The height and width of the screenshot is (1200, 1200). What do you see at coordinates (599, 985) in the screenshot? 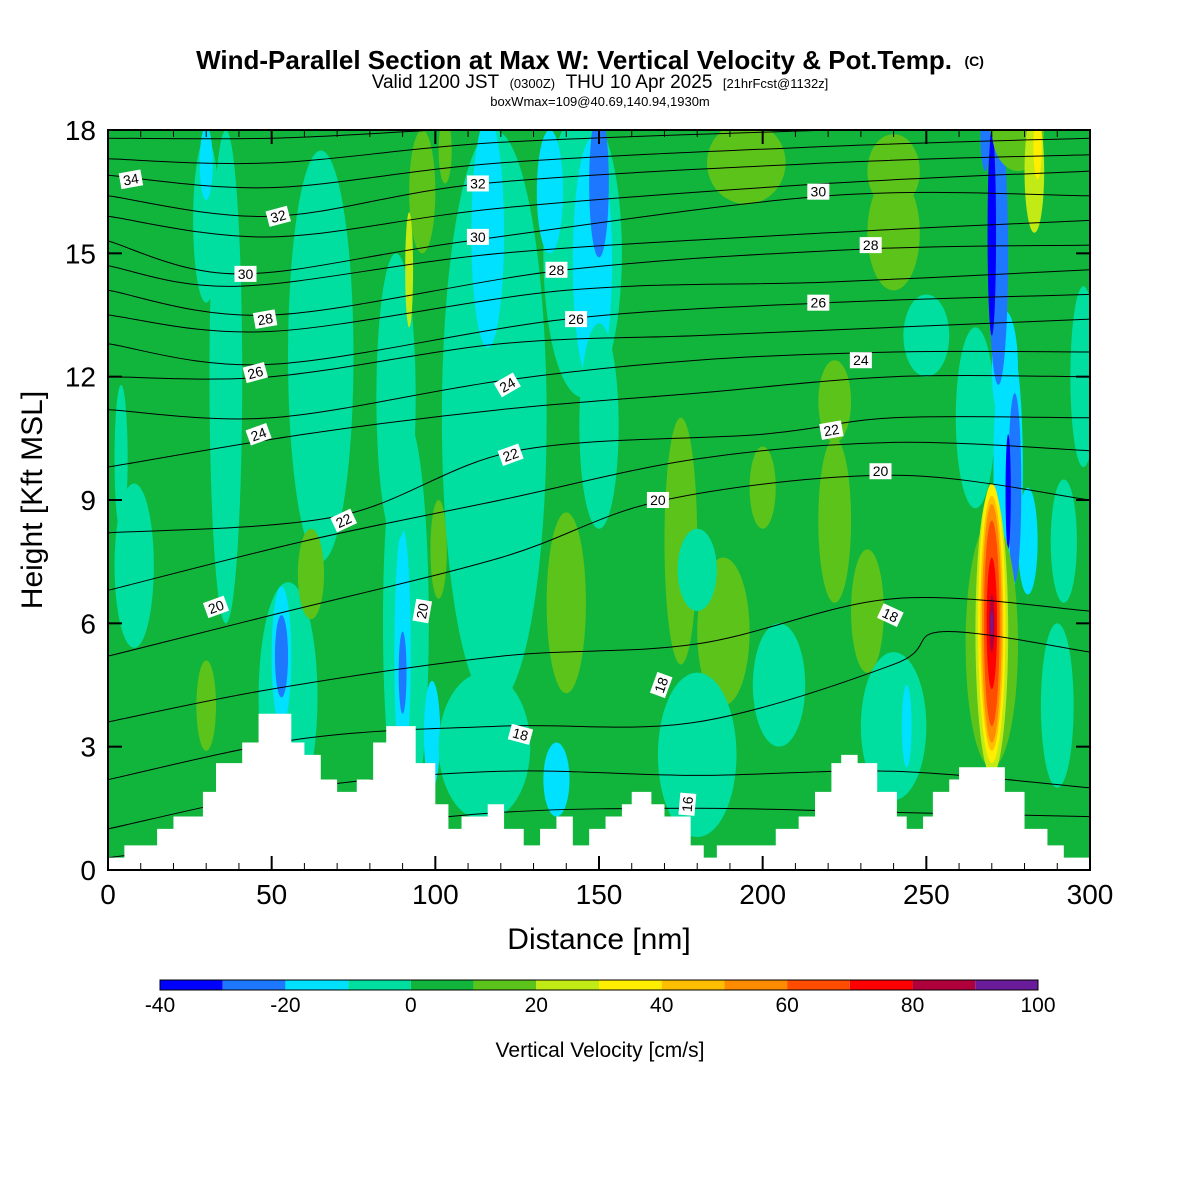
I see `colorbar-frame` at bounding box center [599, 985].